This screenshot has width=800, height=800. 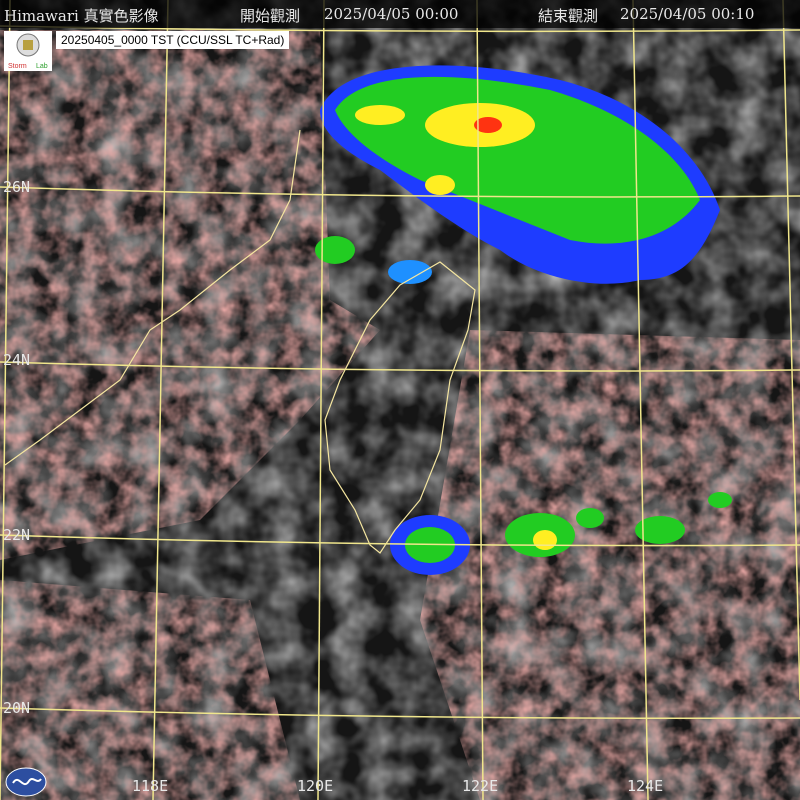 I want to click on end-time: 2025/04/05 00:10, so click(x=687, y=14).